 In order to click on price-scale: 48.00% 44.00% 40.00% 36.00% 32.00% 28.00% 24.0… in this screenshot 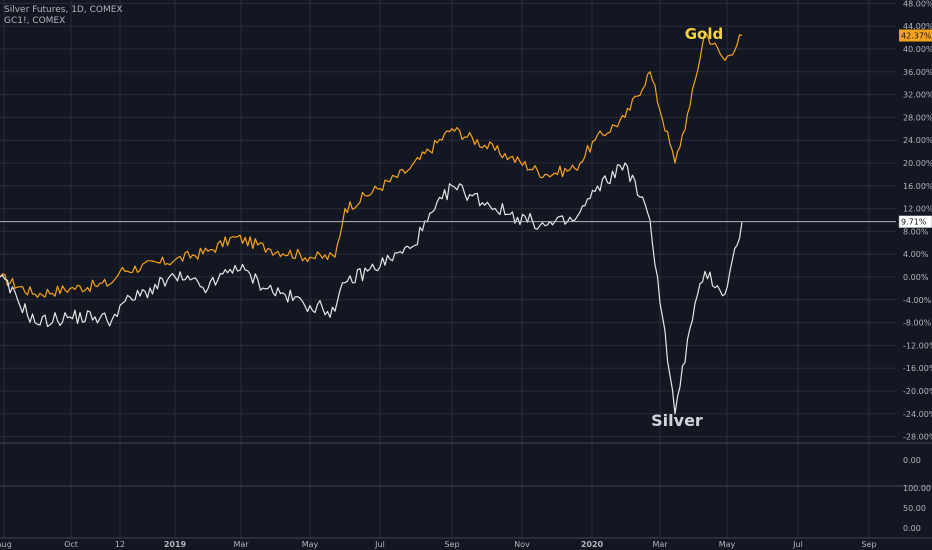, I will do `click(917, 221)`.